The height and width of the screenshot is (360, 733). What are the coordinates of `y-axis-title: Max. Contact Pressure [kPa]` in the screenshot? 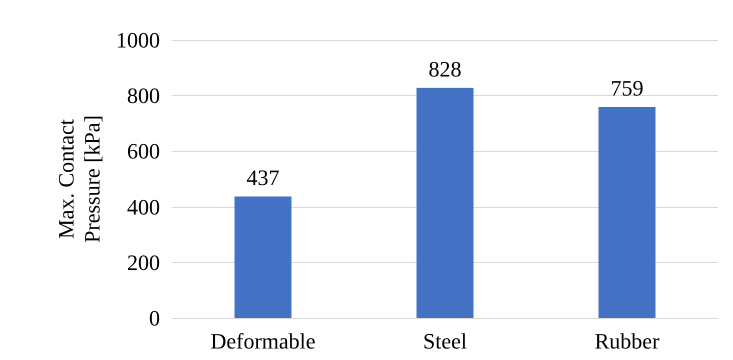 It's located at (79, 179).